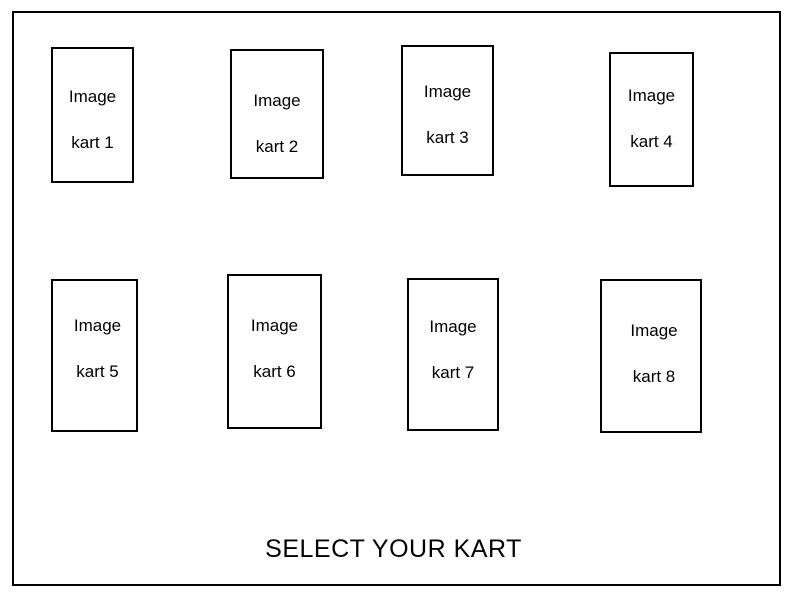 The image size is (800, 600). What do you see at coordinates (92, 115) in the screenshot?
I see `kart-card-1: Image kart 1` at bounding box center [92, 115].